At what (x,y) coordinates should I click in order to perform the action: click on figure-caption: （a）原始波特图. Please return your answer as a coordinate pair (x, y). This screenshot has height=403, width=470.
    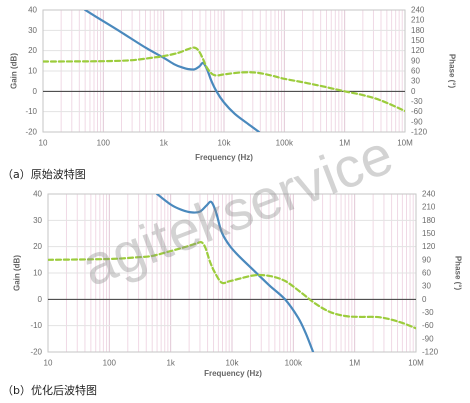
    Looking at the image, I should click on (44, 174).